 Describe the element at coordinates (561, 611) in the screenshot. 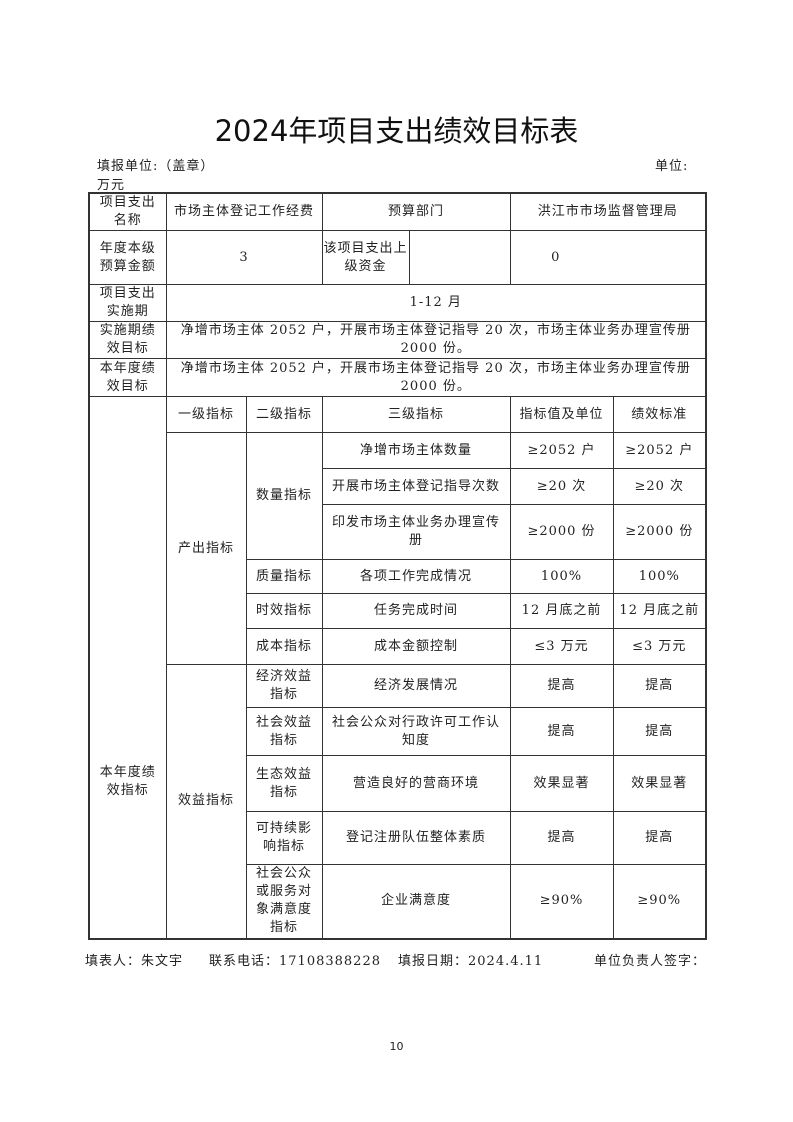

I see `value-cell: 12 月底之前` at that location.